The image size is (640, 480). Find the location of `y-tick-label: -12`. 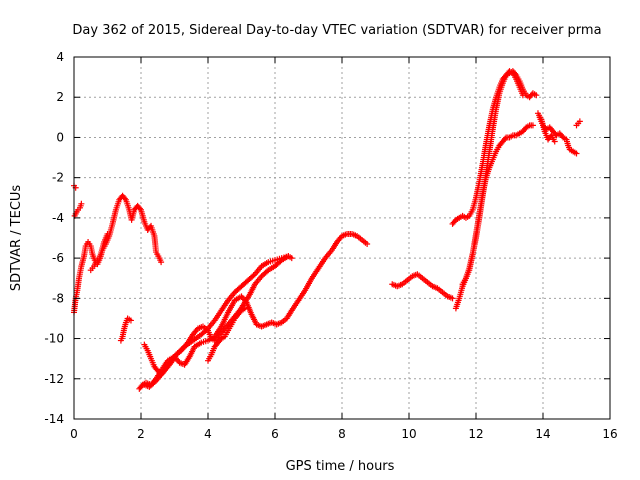

y-tick-label: -12 is located at coordinates (54, 379).